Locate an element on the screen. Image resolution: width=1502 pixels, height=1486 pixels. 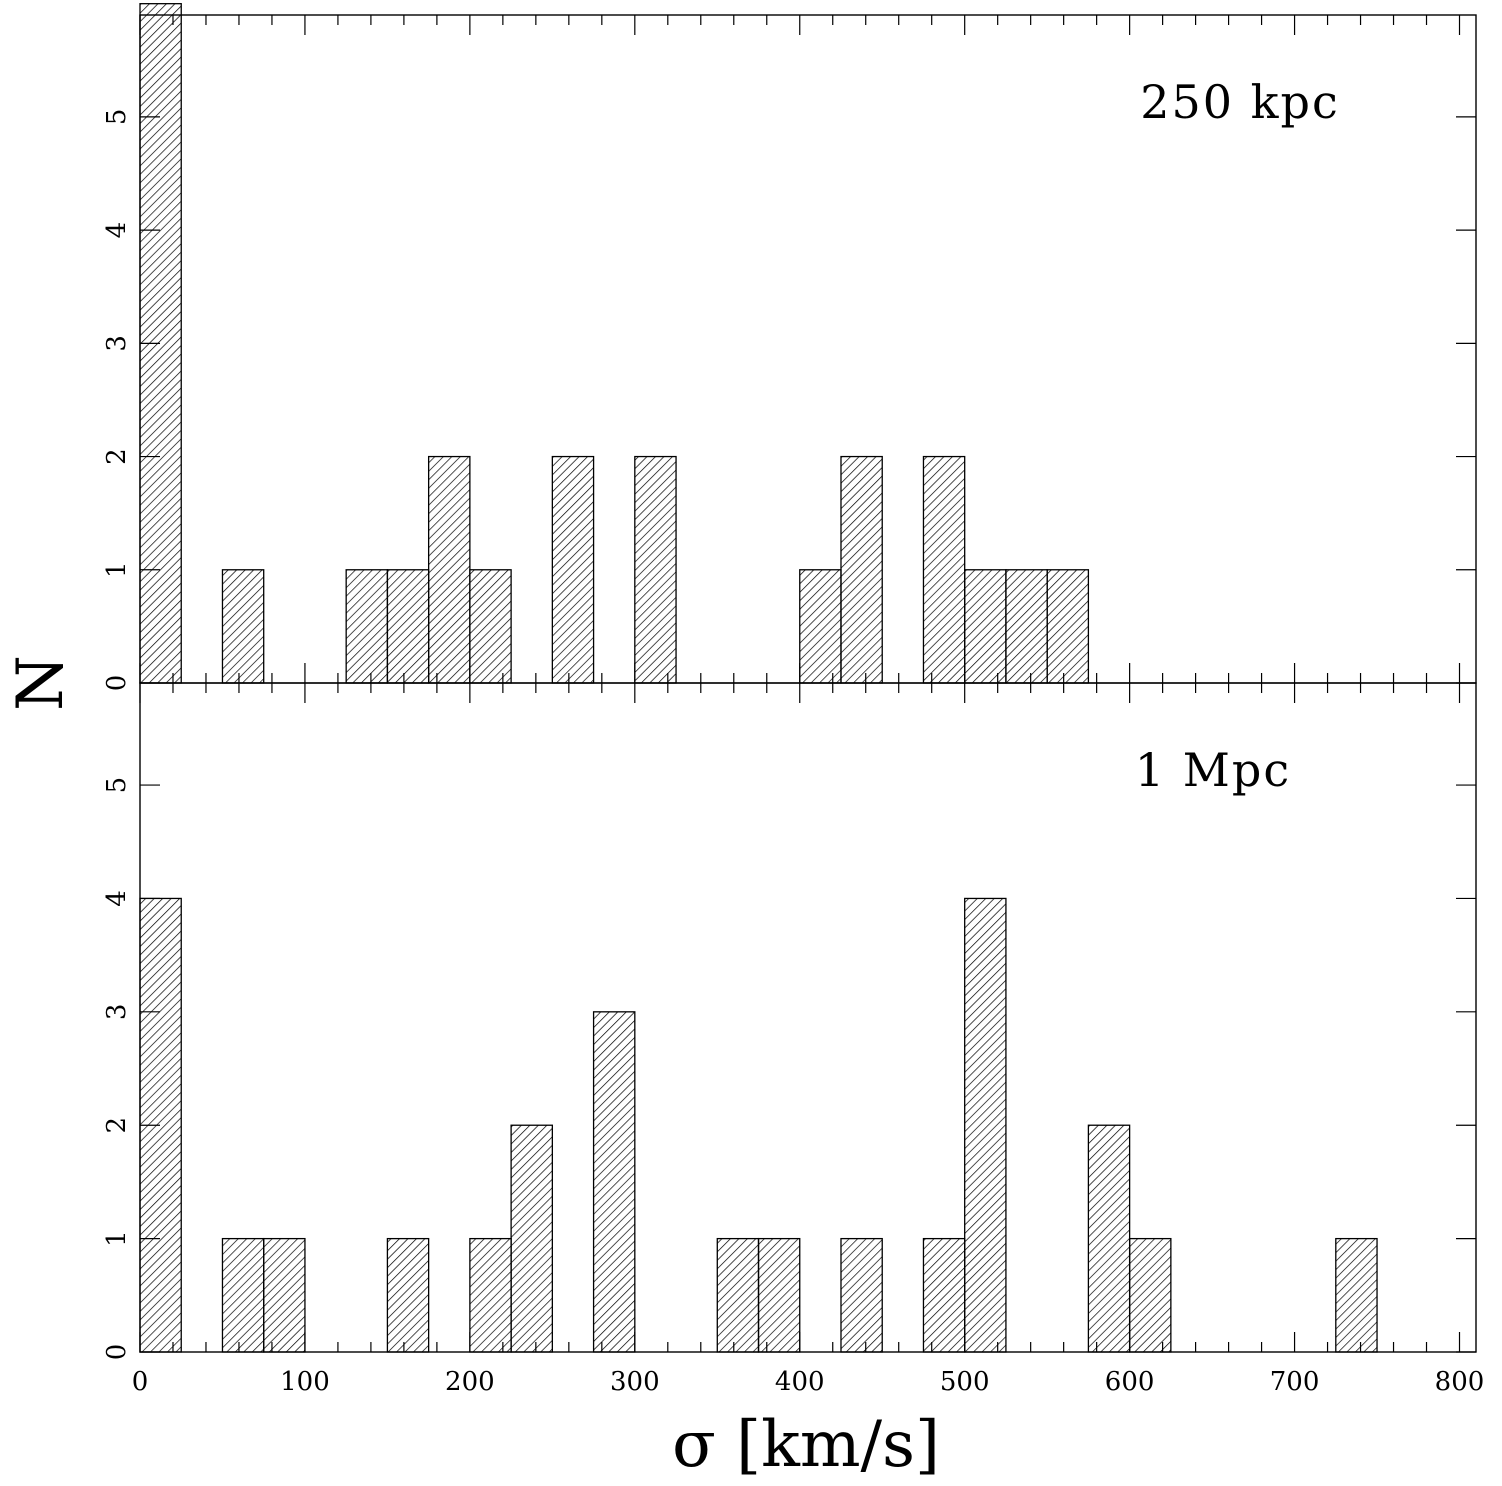
x-tick-label: 300 is located at coordinates (635, 1382).